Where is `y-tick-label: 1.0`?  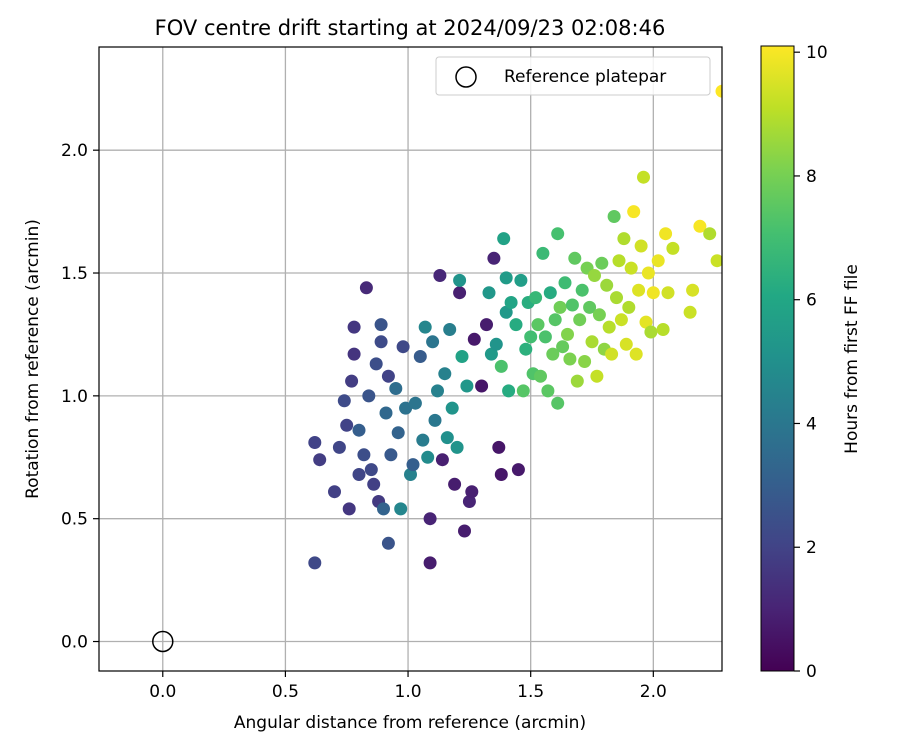
y-tick-label: 1.0 is located at coordinates (74, 397).